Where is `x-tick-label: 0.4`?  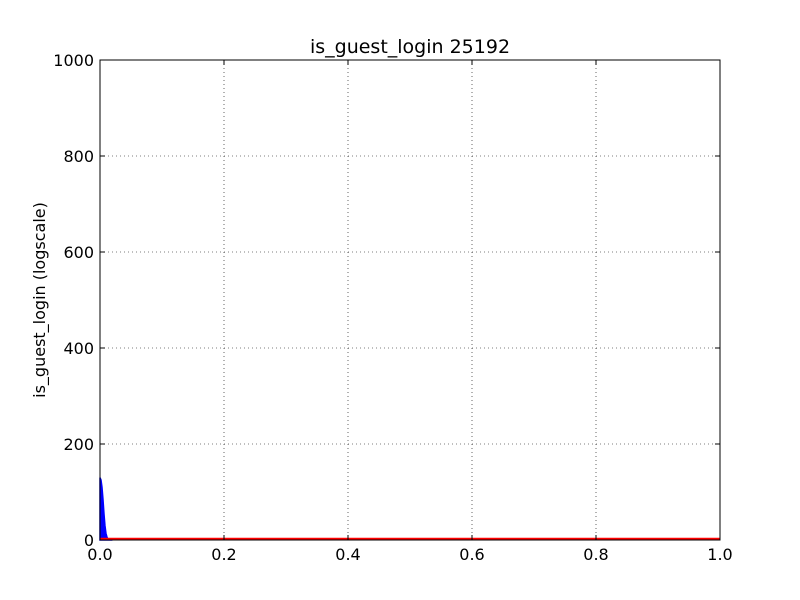 x-tick-label: 0.4 is located at coordinates (347, 554).